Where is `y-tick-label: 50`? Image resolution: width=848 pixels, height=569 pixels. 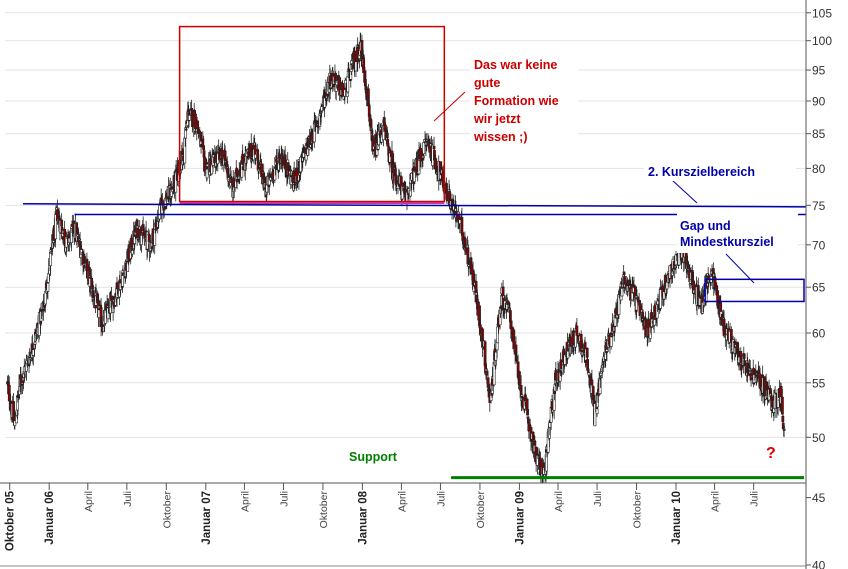
y-tick-label: 50 is located at coordinates (819, 438).